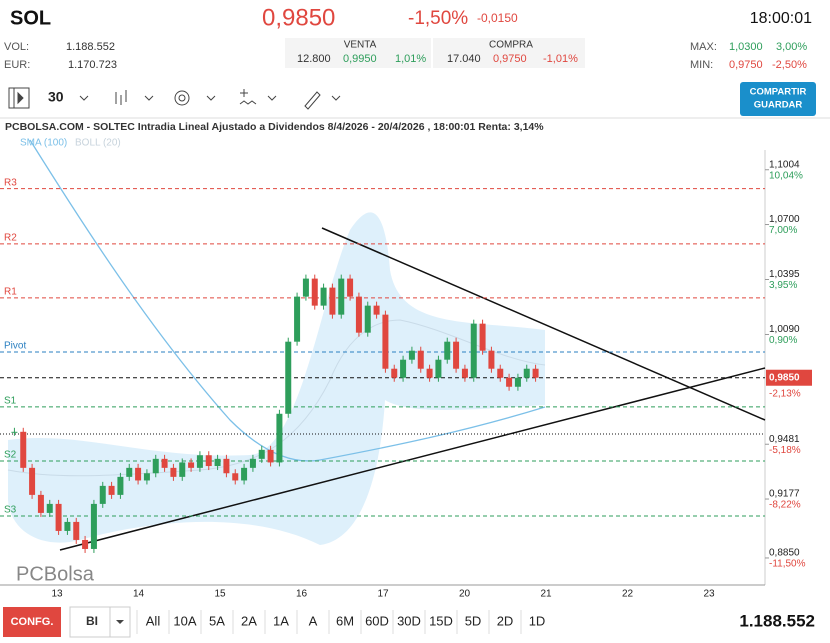 The image size is (830, 643). Describe the element at coordinates (473, 620) in the screenshot. I see `period-button: 5D` at that location.